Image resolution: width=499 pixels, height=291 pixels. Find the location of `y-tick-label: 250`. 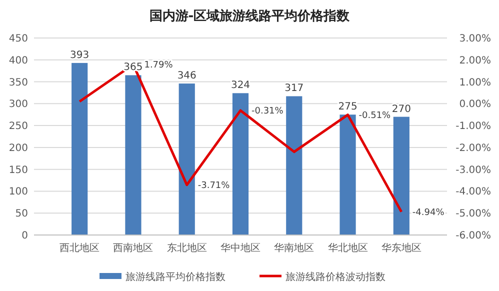

y-tick-label: 250 is located at coordinates (18, 126).